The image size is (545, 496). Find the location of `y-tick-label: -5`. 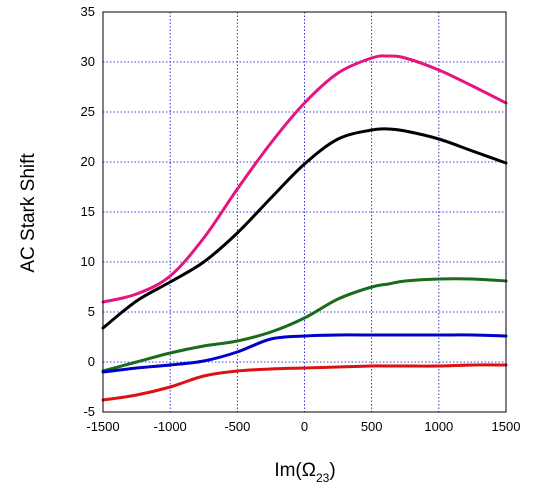

y-tick-label: -5 is located at coordinates (89, 411).